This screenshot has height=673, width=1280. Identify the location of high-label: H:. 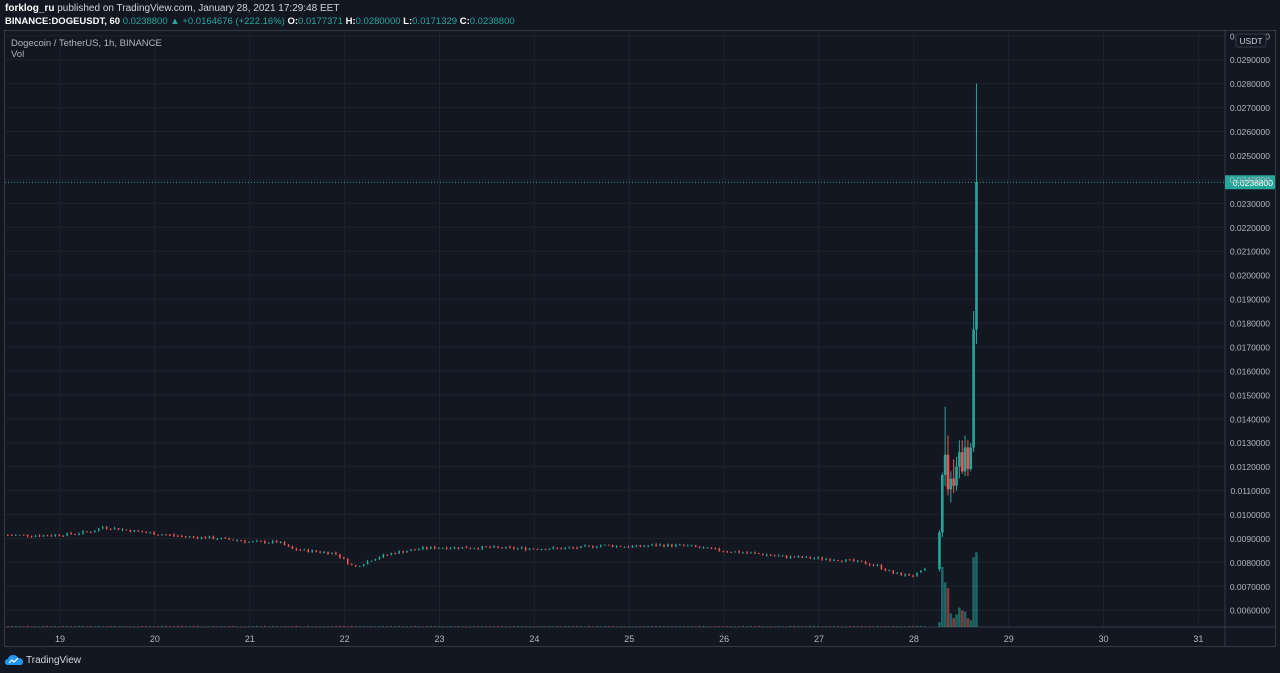
(350, 21).